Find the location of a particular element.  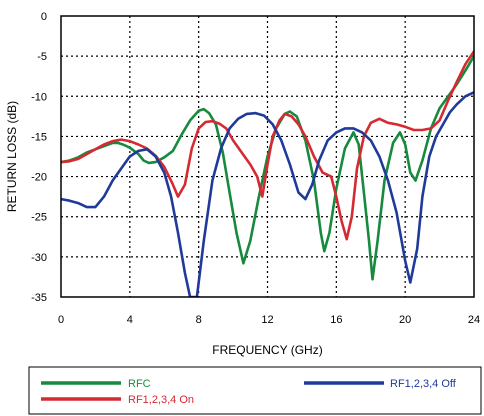

x-tick-label: 4 is located at coordinates (130, 320).